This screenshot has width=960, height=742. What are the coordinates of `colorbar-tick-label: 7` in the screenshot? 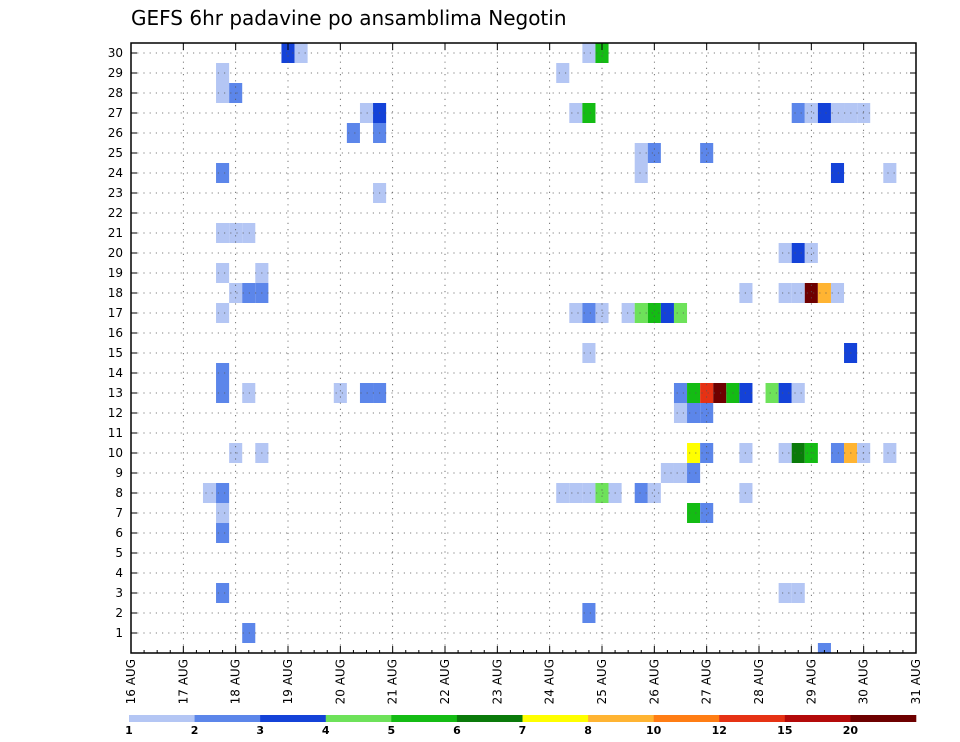 It's located at (523, 730).